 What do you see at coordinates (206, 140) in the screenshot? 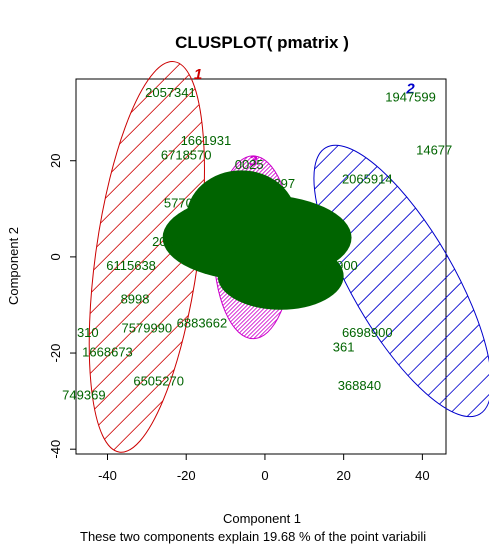
I see `point-label: 1661931` at bounding box center [206, 140].